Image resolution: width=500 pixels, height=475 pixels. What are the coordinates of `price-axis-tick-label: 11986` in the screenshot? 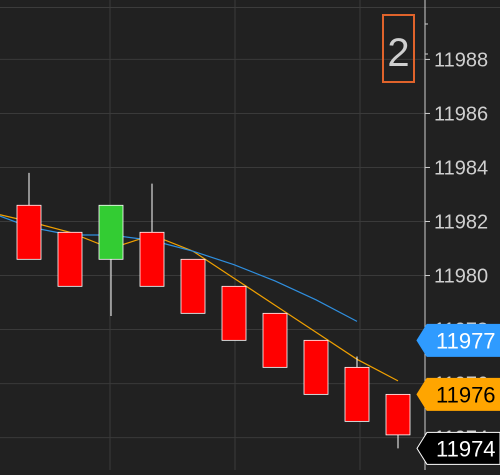 It's located at (461, 114).